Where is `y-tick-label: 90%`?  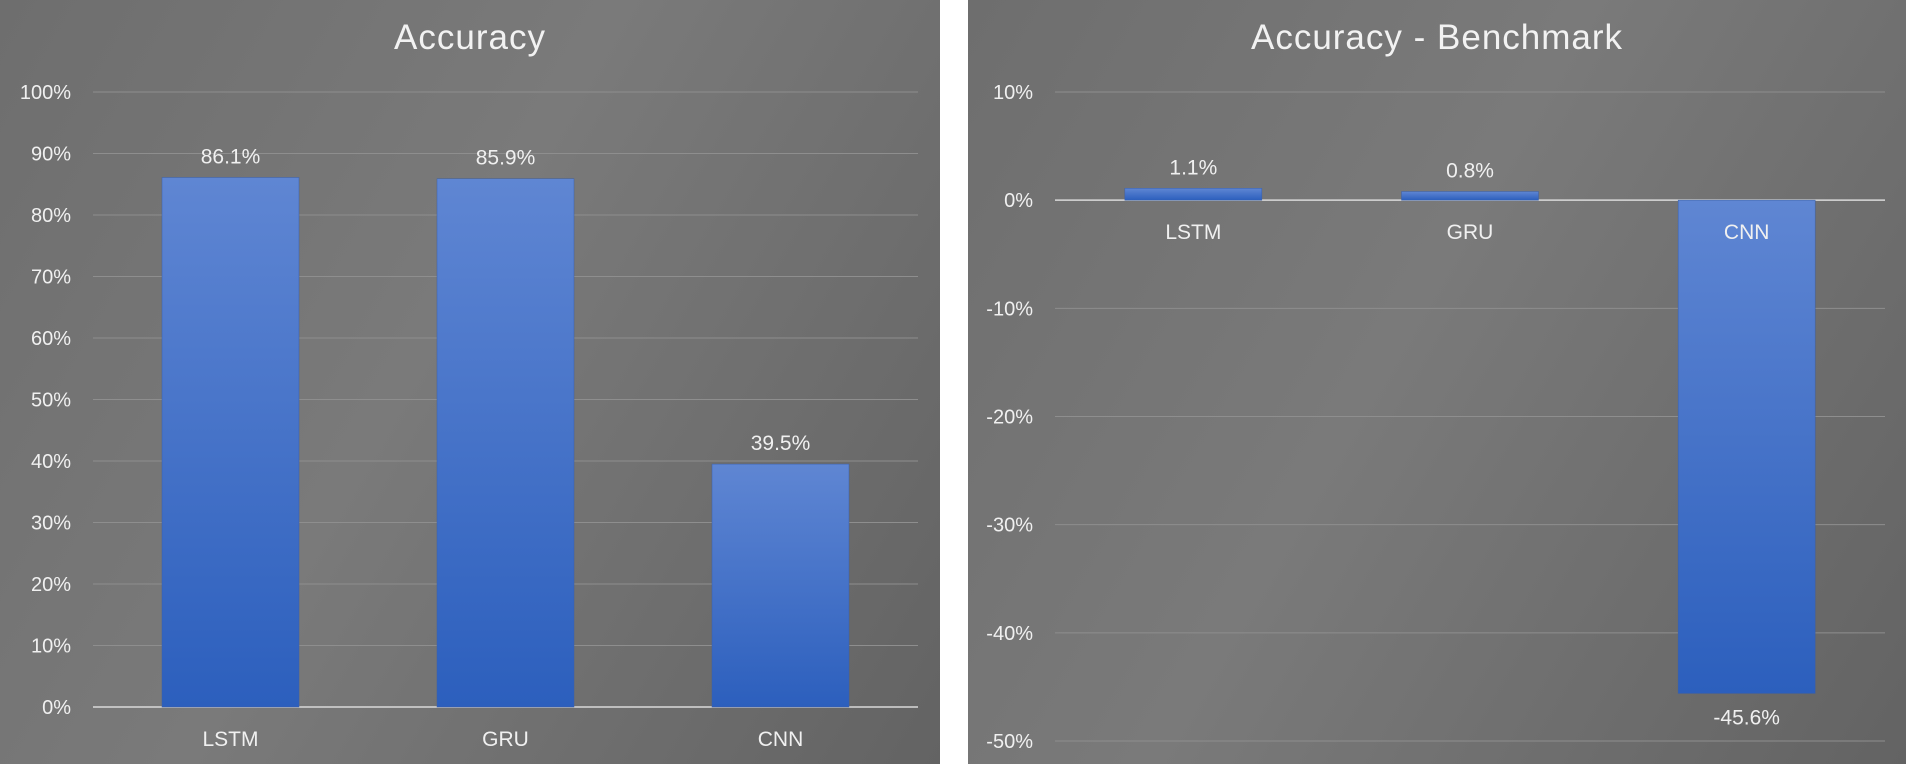
y-tick-label: 90% is located at coordinates (51, 155).